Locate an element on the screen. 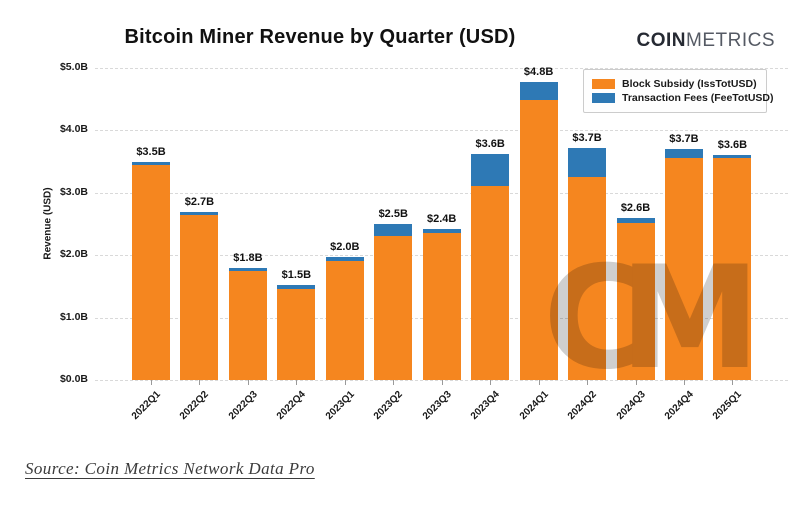 Image resolution: width=800 pixels, height=511 pixels. coinmetrics-logo: COINMETRICS is located at coordinates (706, 41).